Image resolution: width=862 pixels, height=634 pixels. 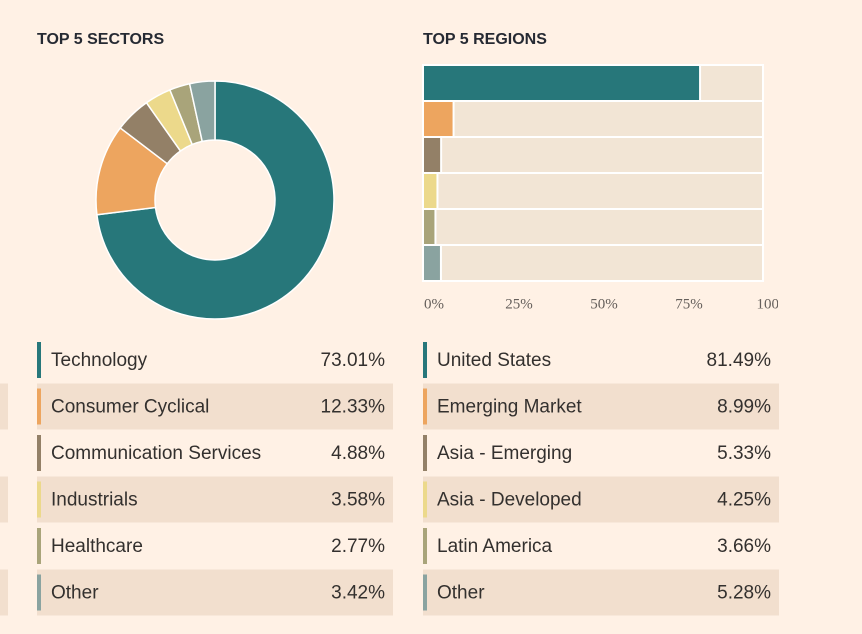 What do you see at coordinates (485, 39) in the screenshot?
I see `chart-title: TOP 5 REGIONS` at bounding box center [485, 39].